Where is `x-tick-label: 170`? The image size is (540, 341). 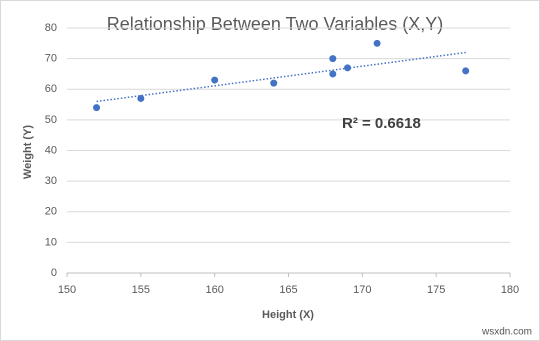 x-tick-label: 170 is located at coordinates (362, 290).